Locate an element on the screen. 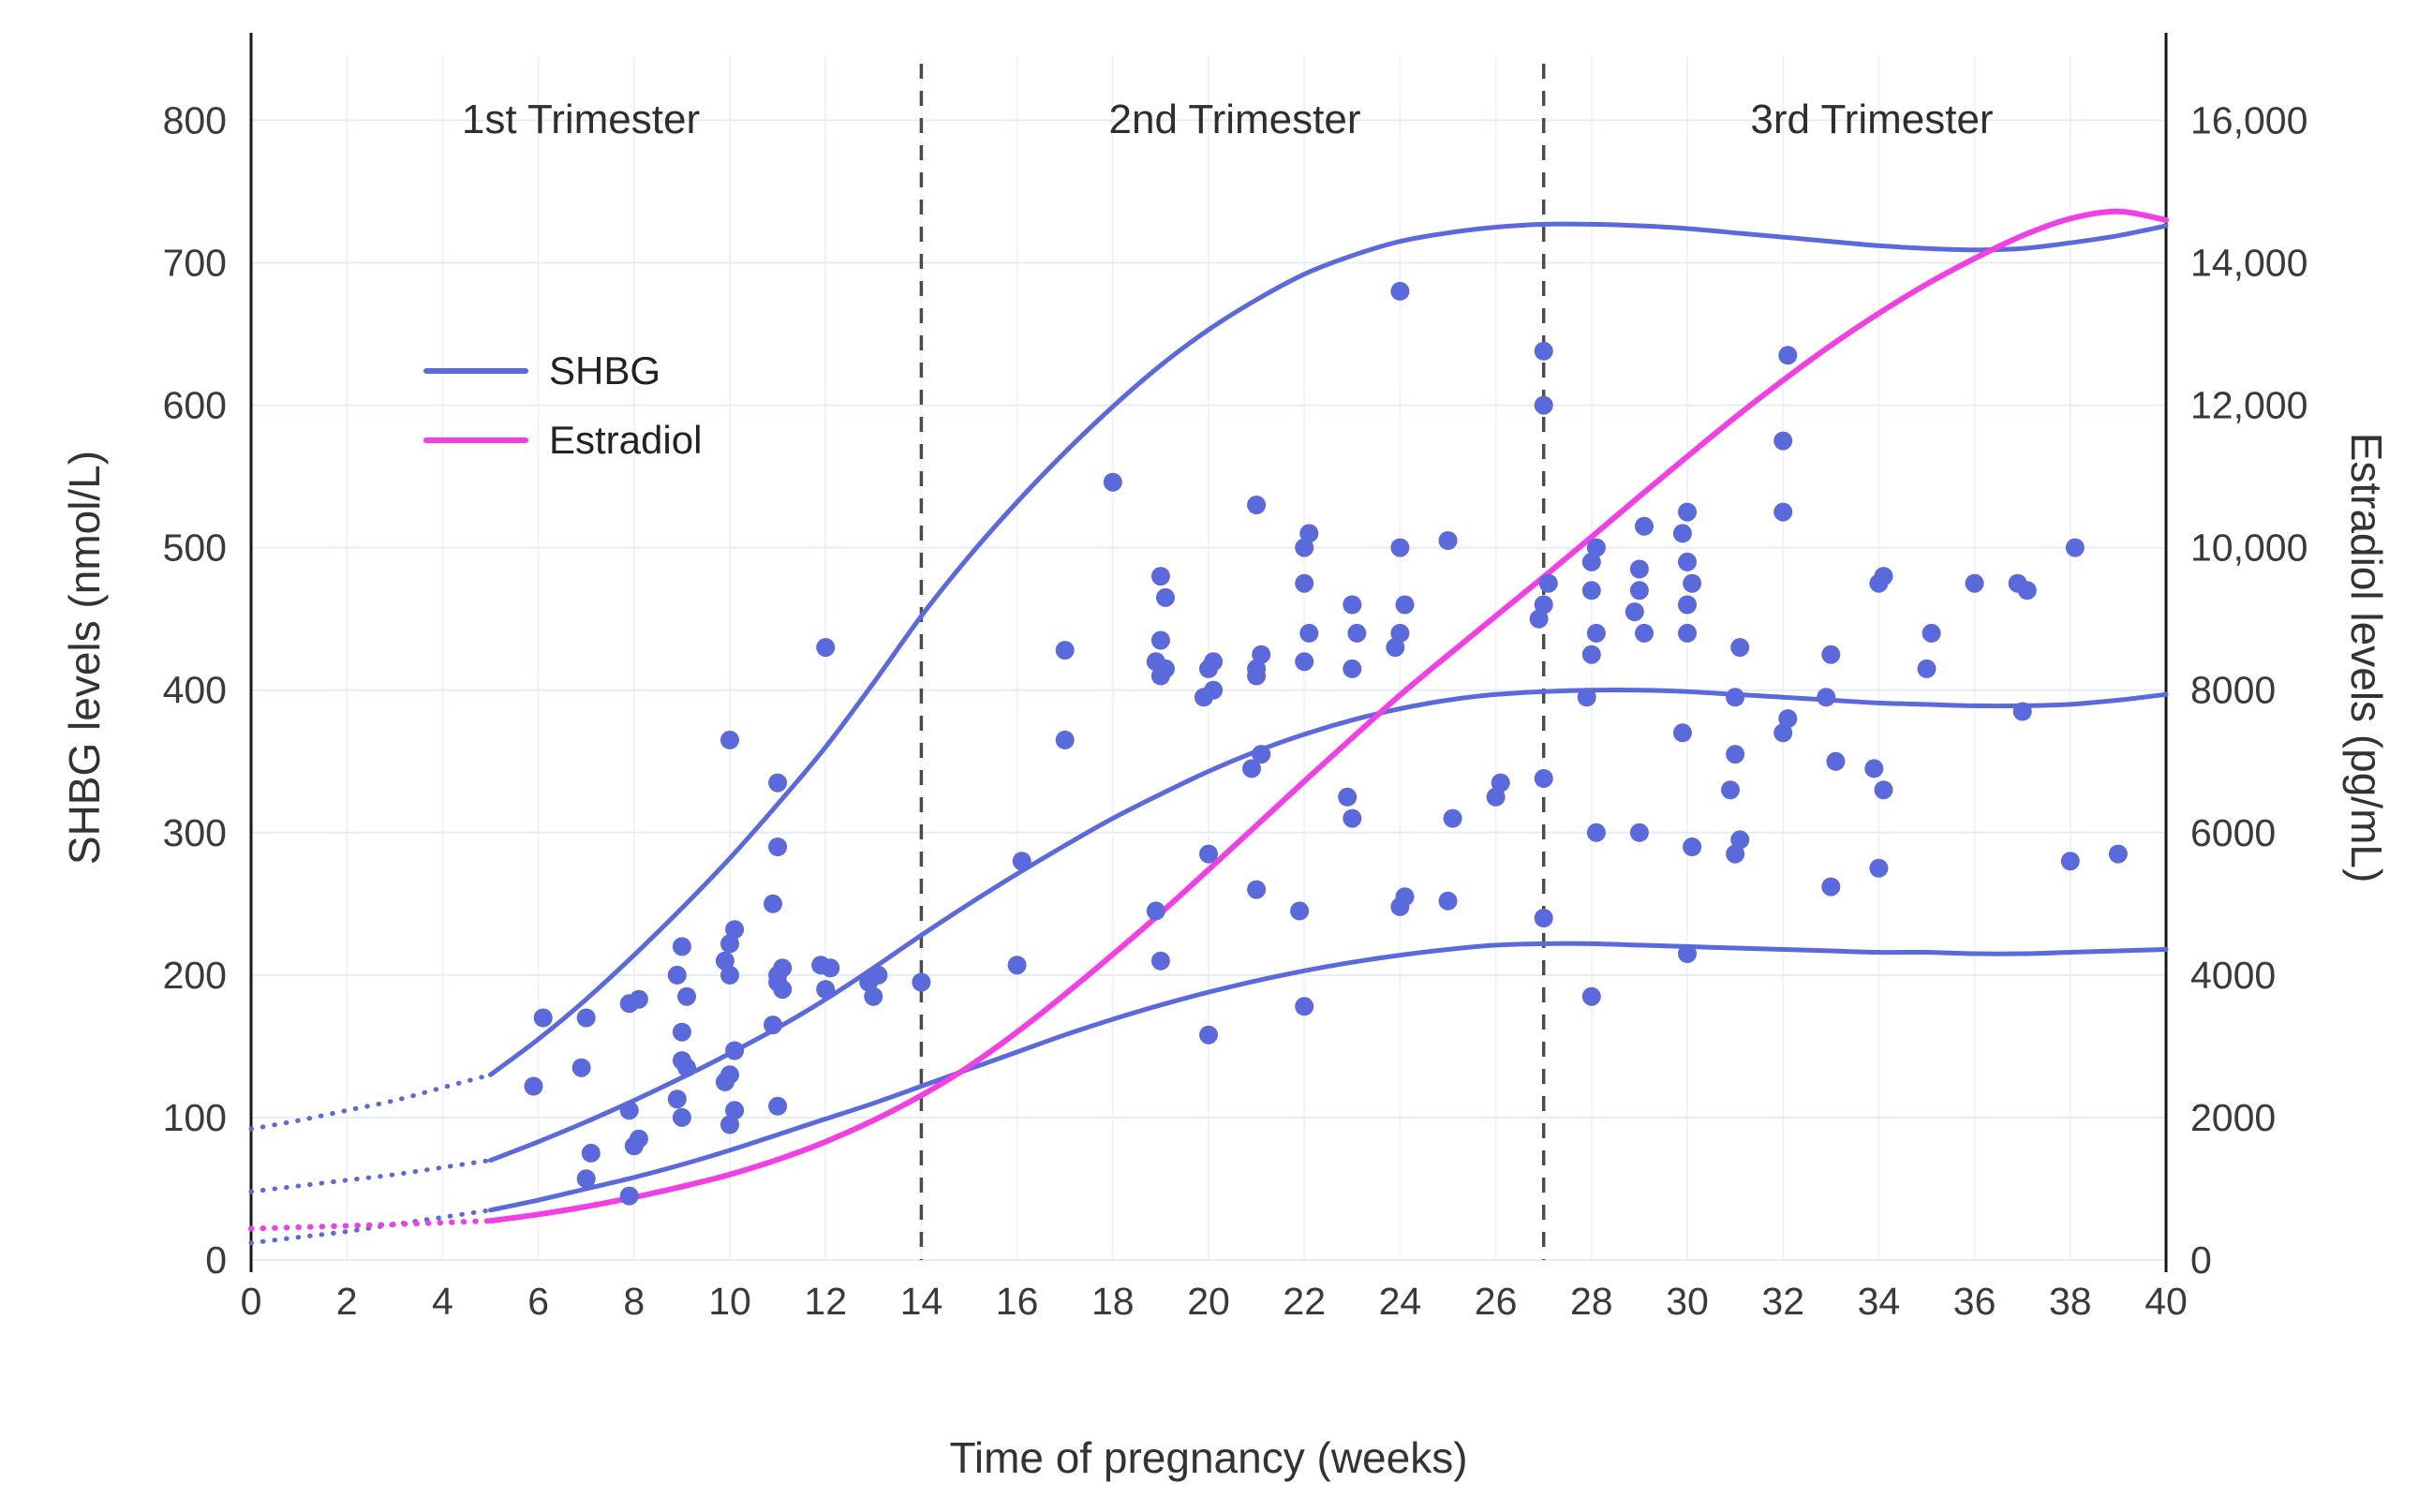  x-tick-label: 20 is located at coordinates (1208, 1301).